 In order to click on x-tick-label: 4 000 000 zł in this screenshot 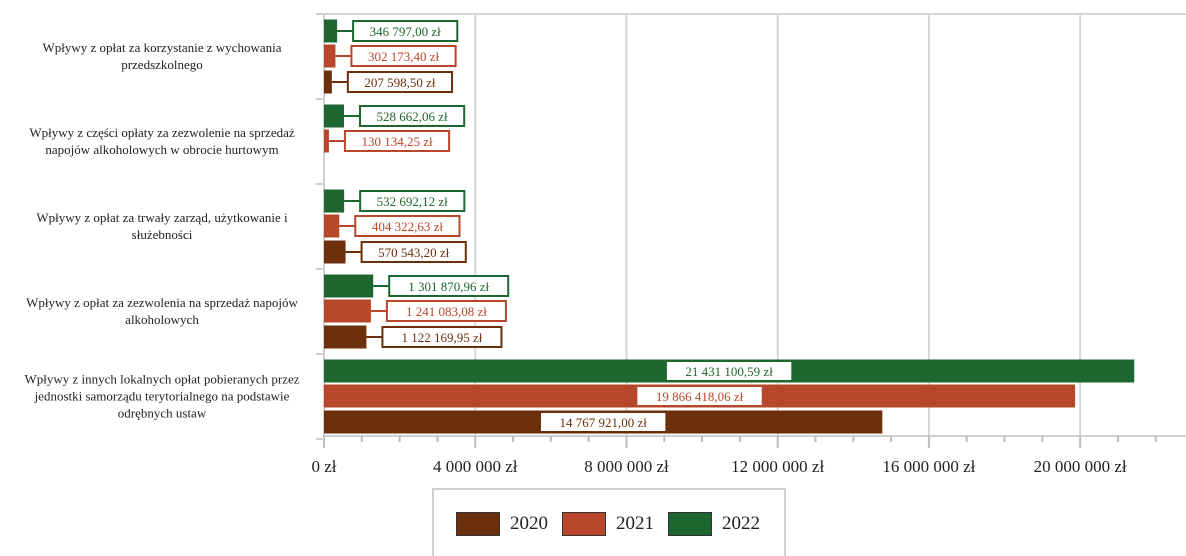, I will do `click(475, 466)`.